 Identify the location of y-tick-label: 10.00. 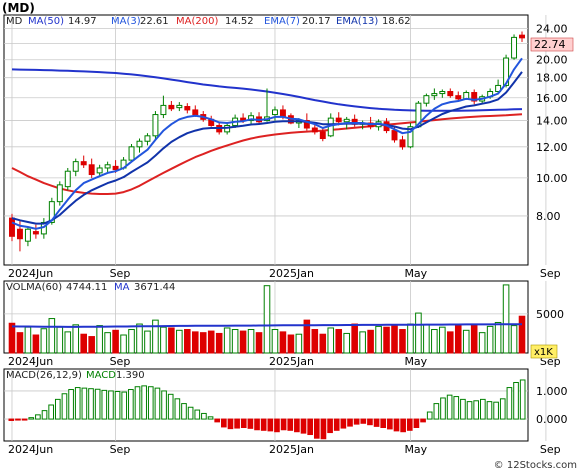
(552, 178).